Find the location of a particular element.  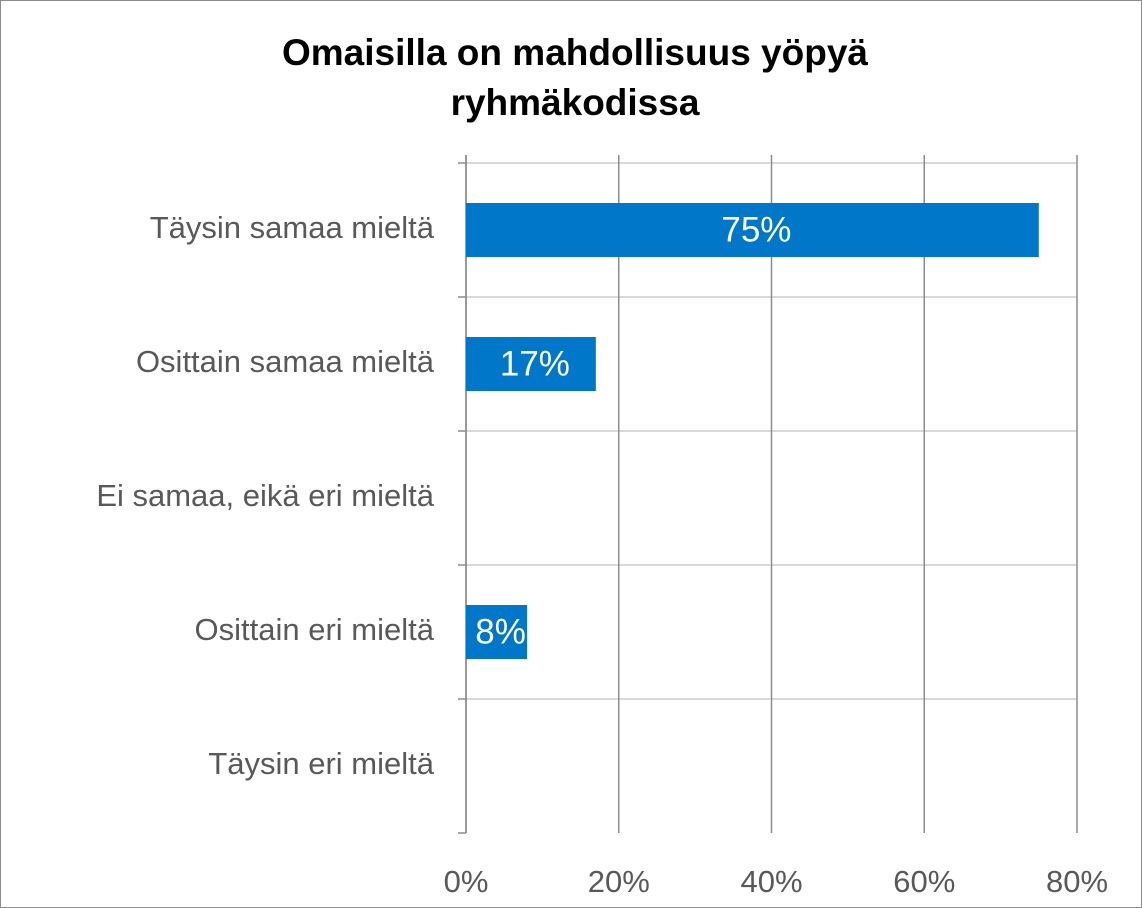

y-tick-label: Ei samaa, eikä eri mieltä is located at coordinates (265, 495).